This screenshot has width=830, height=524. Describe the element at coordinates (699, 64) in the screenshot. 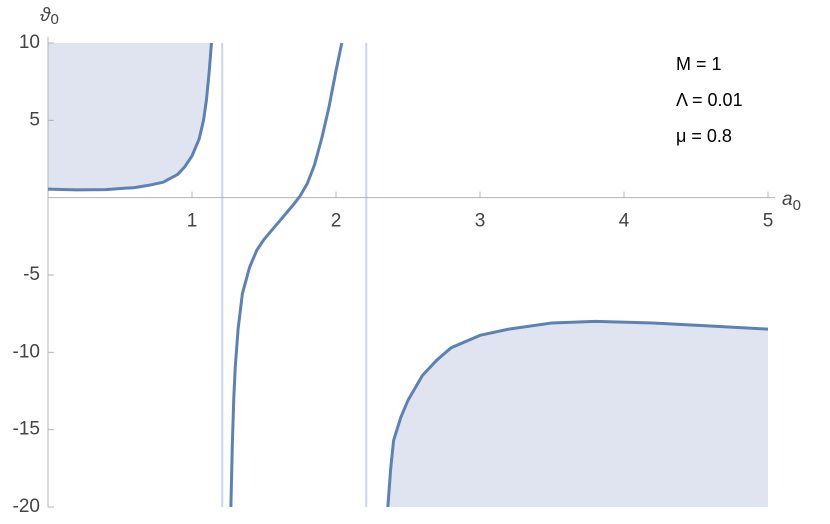

I see `annotation: M = 1` at that location.